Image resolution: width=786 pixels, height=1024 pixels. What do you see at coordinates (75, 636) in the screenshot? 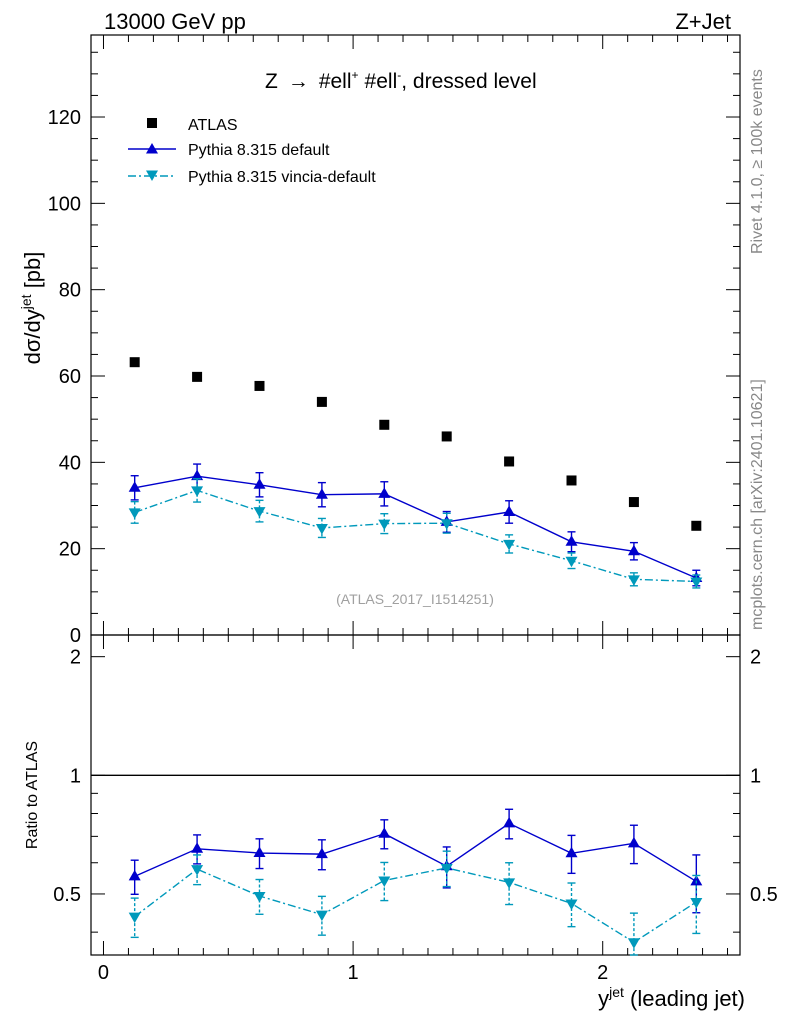
I see `main-ytick-label: 0` at bounding box center [75, 636].